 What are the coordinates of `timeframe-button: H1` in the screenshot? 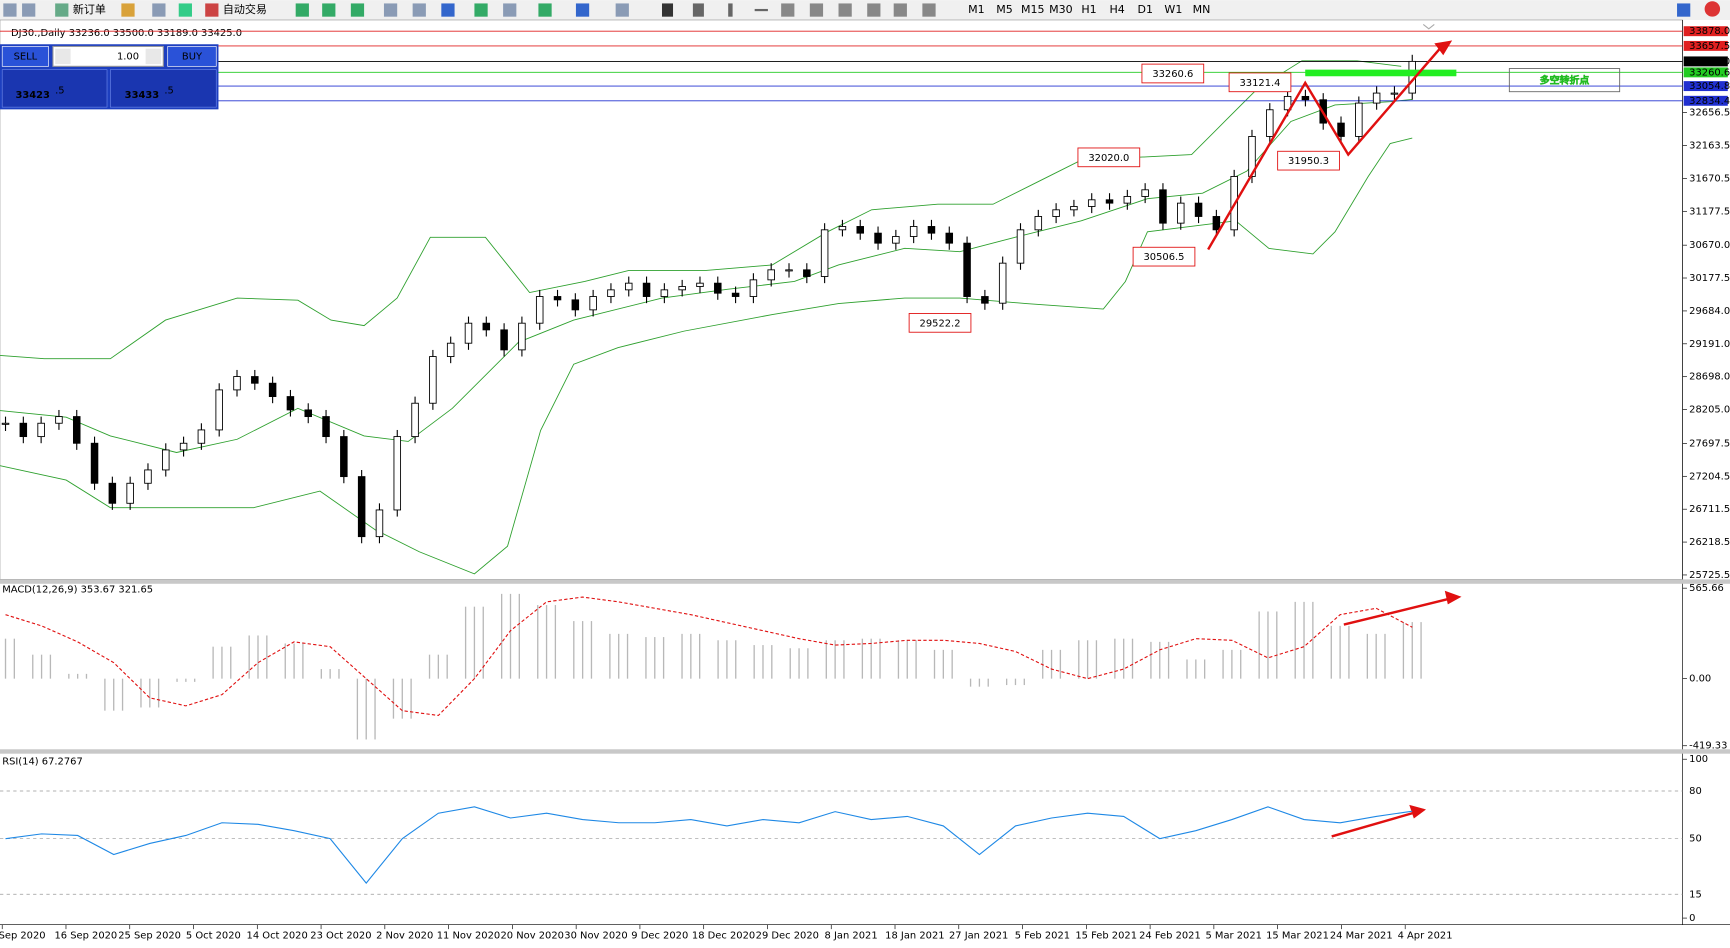 It's located at (1088, 9).